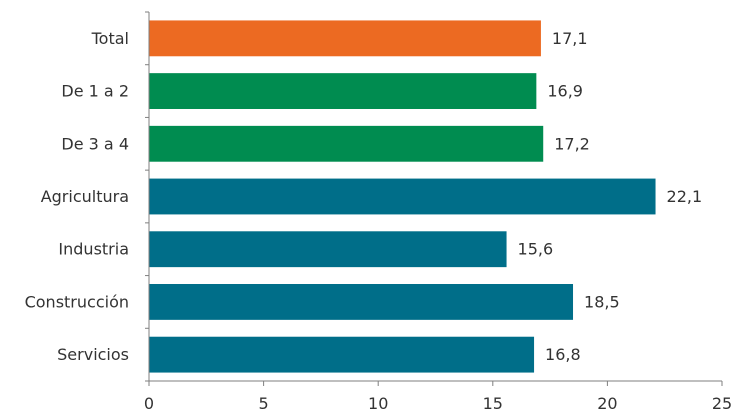  I want to click on data-label: 17,2, so click(572, 143).